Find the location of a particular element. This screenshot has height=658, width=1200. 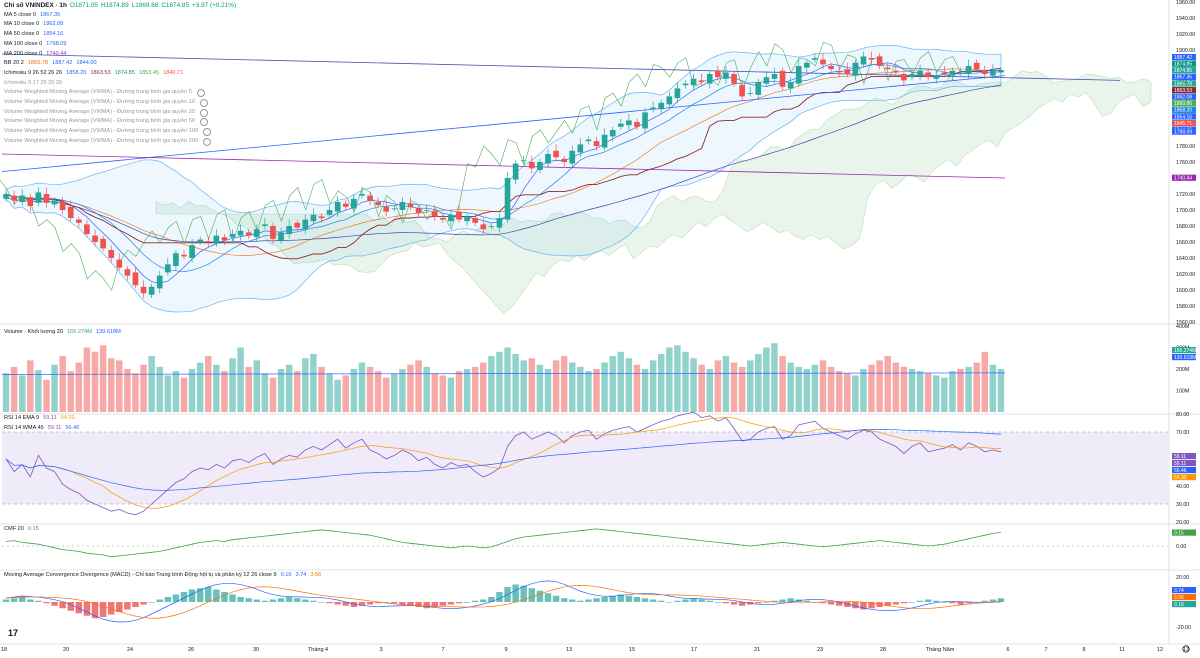

x-tick-label: 12 is located at coordinates (1160, 650).